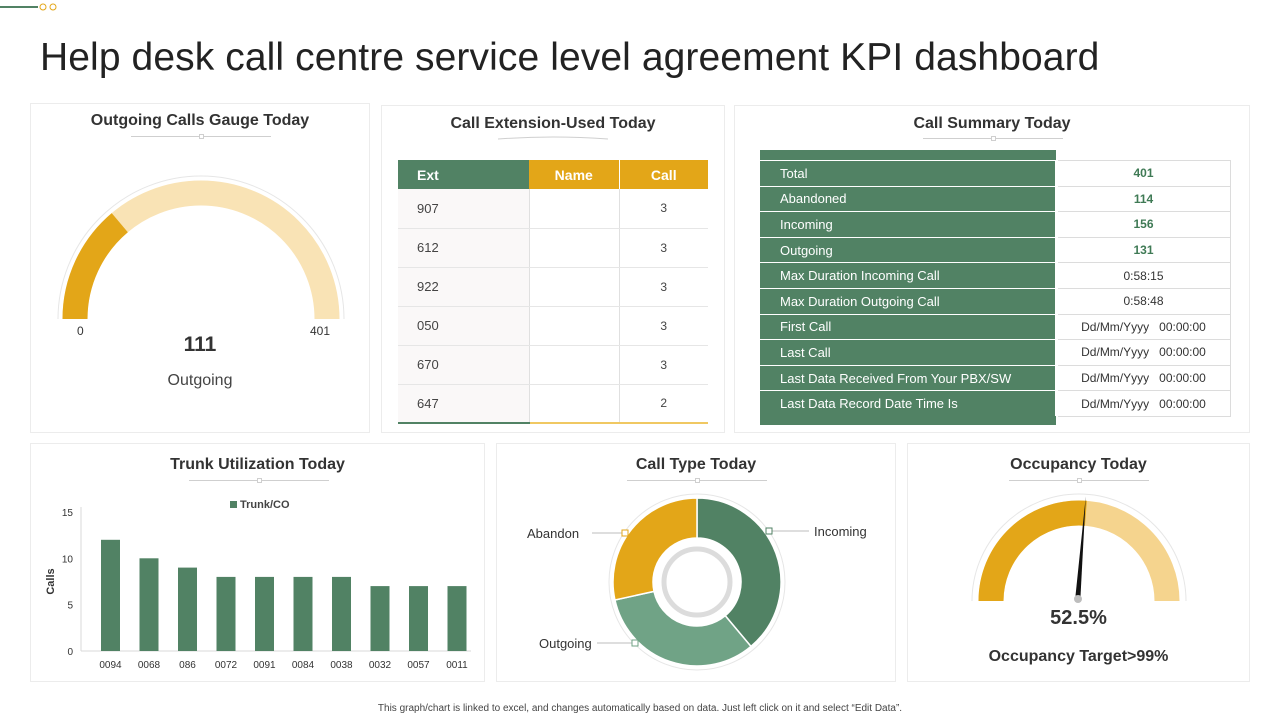  I want to click on occupancy-needle-pivot, so click(1078, 599).